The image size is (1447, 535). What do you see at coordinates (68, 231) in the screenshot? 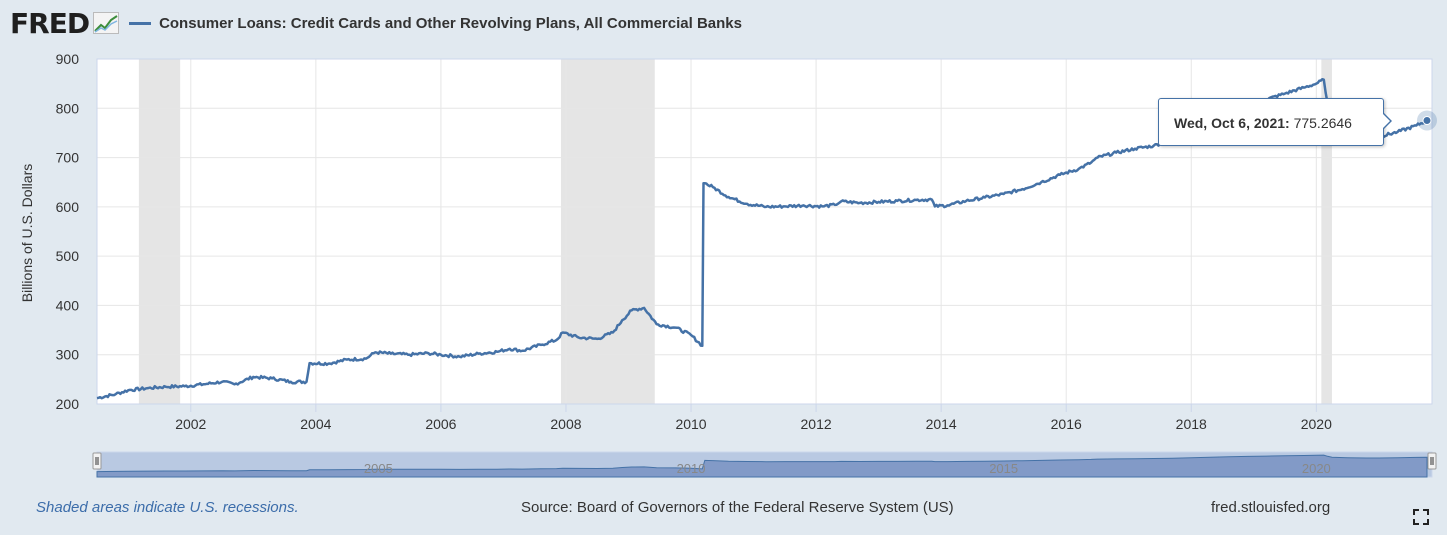
I see `y-axis: 200 300 400 500 600 700 800 900` at bounding box center [68, 231].